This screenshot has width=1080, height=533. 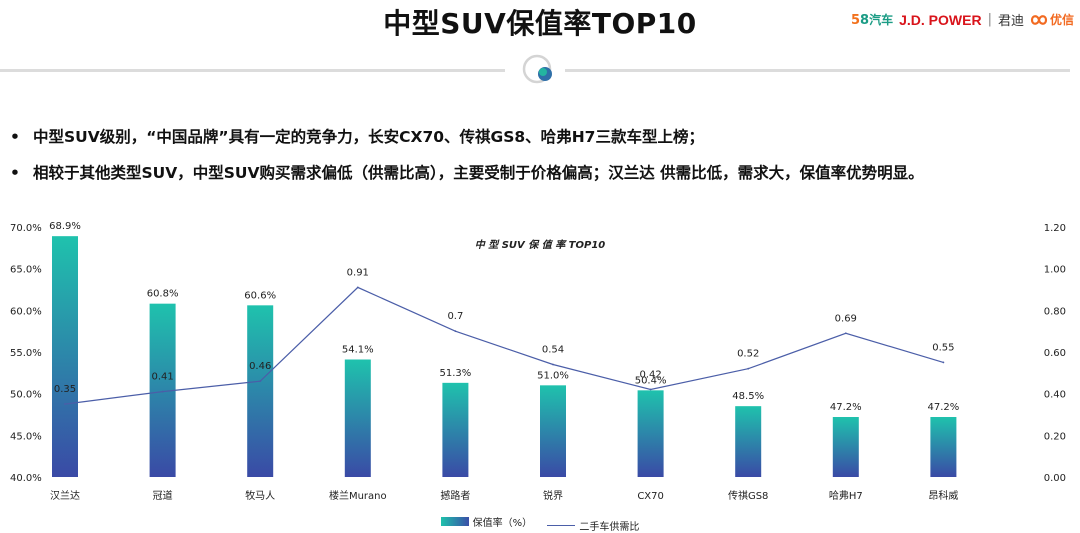 I want to click on x-category-label: 牧马人, so click(x=260, y=495).